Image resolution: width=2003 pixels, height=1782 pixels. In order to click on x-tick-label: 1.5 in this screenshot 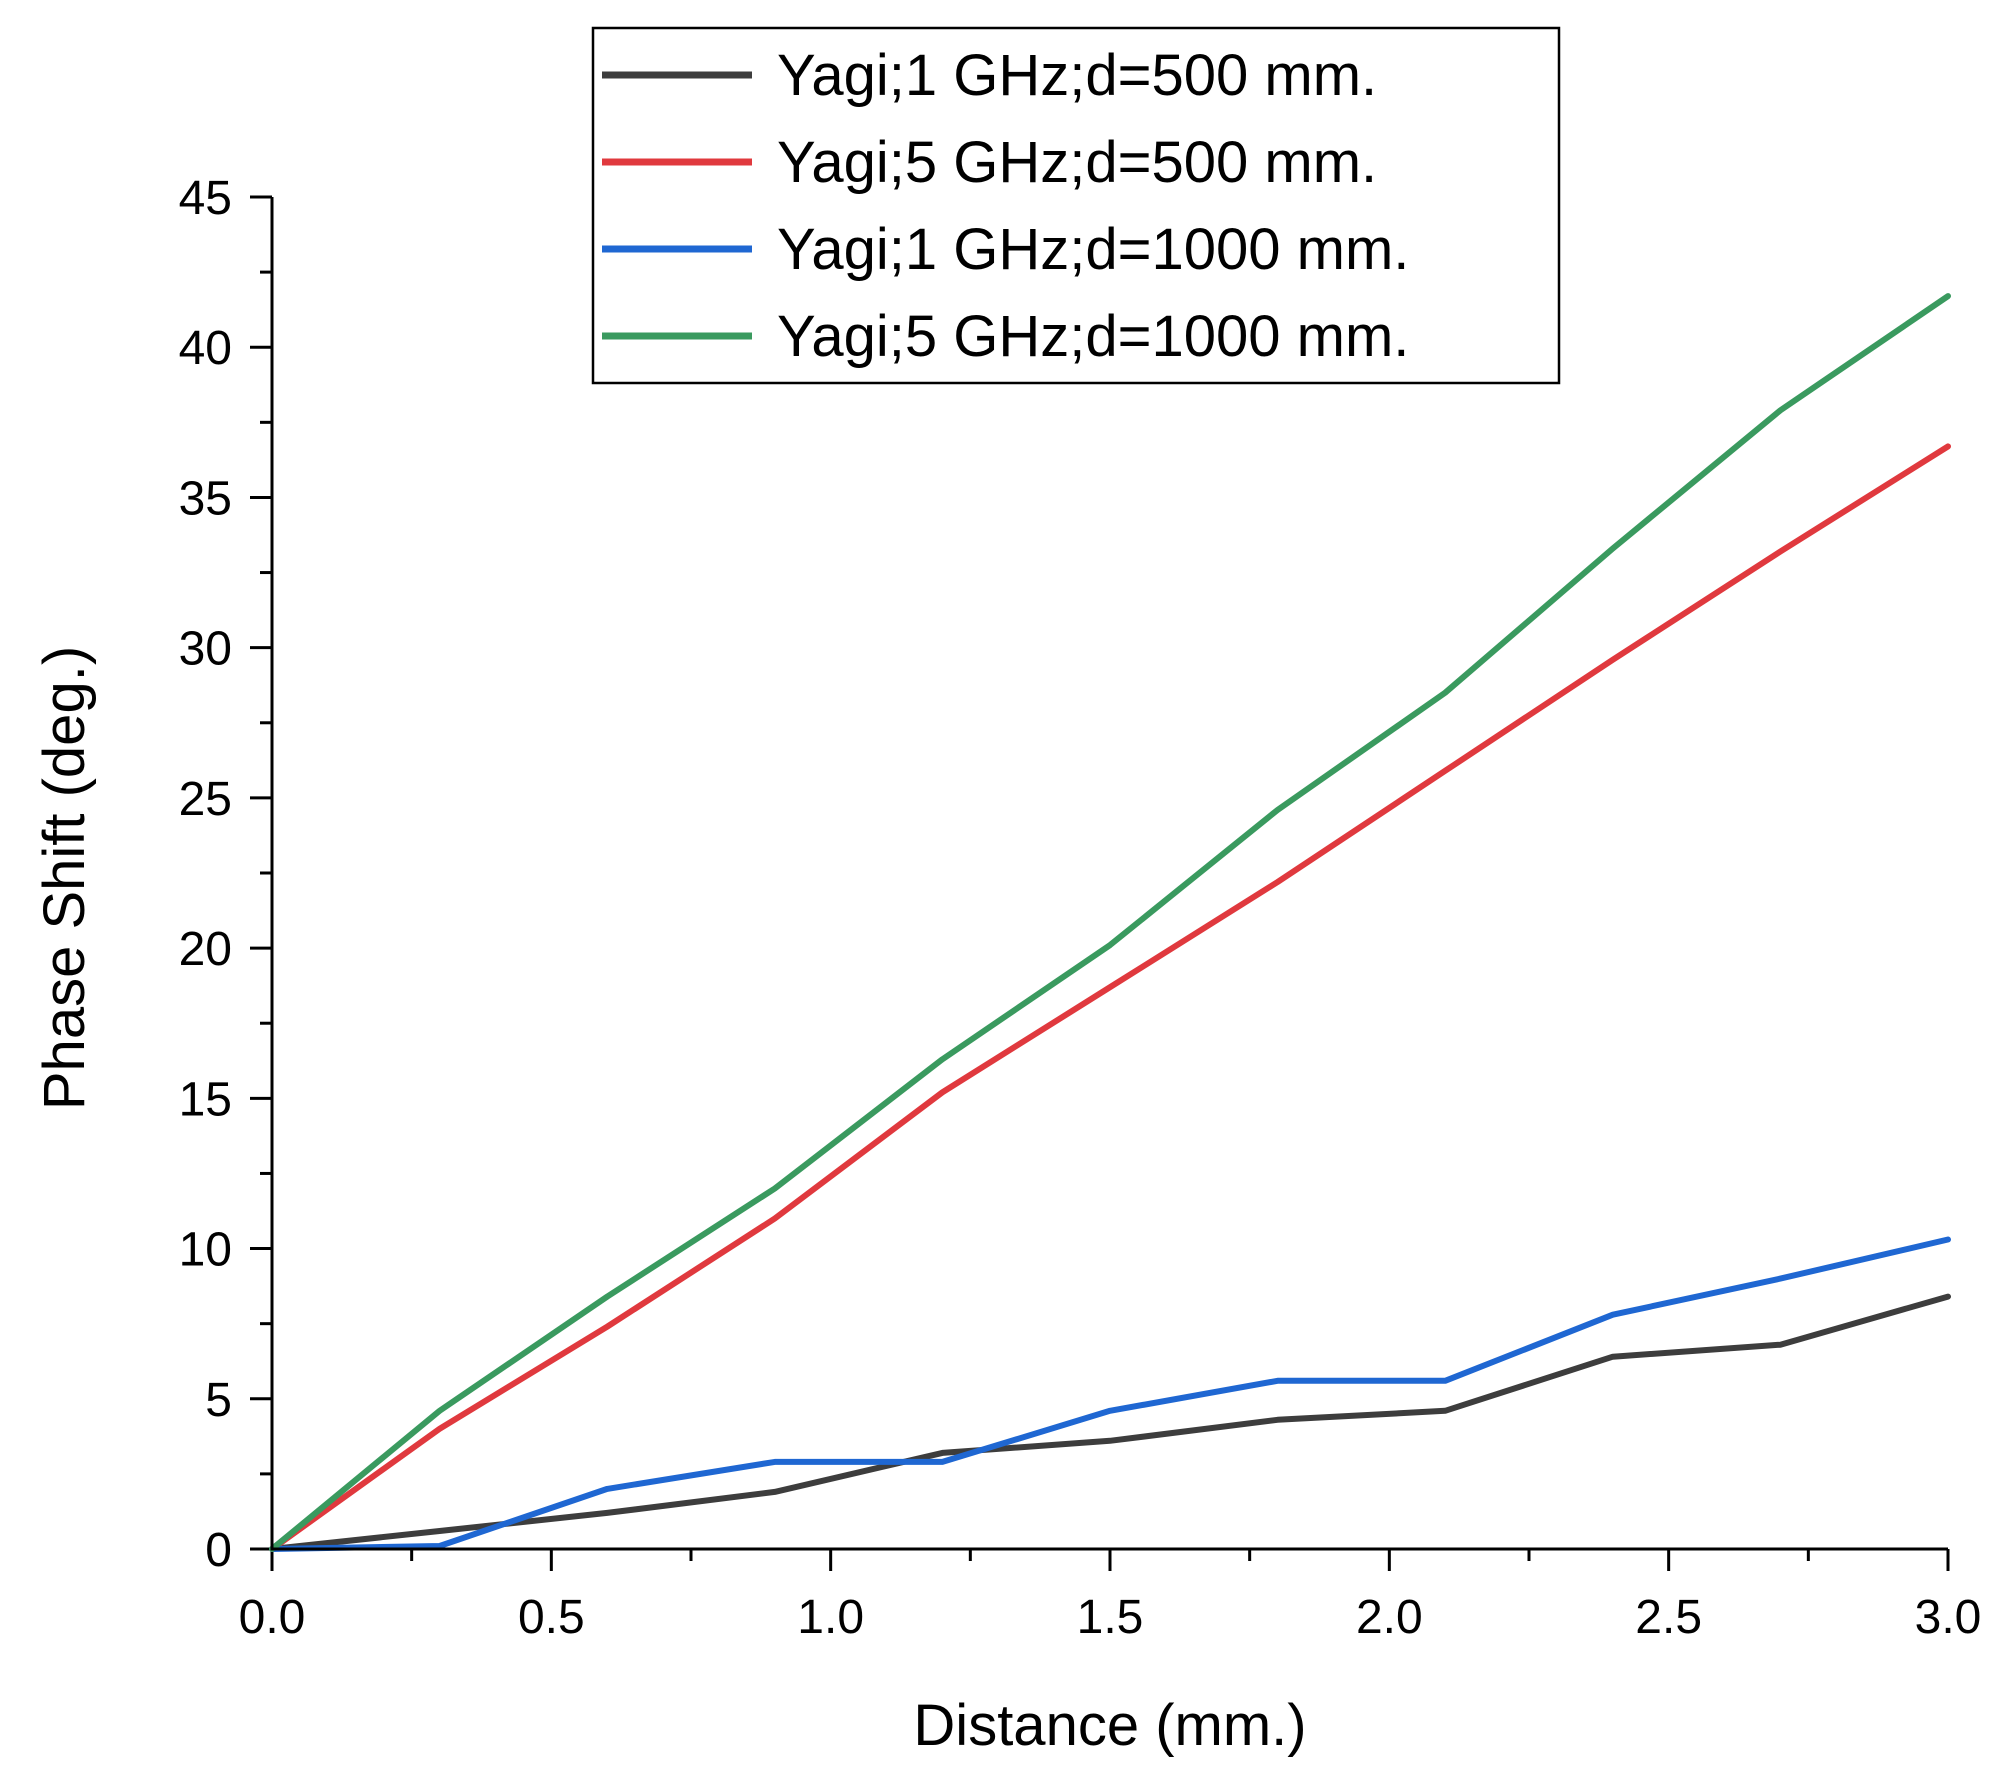, I will do `click(1110, 1617)`.